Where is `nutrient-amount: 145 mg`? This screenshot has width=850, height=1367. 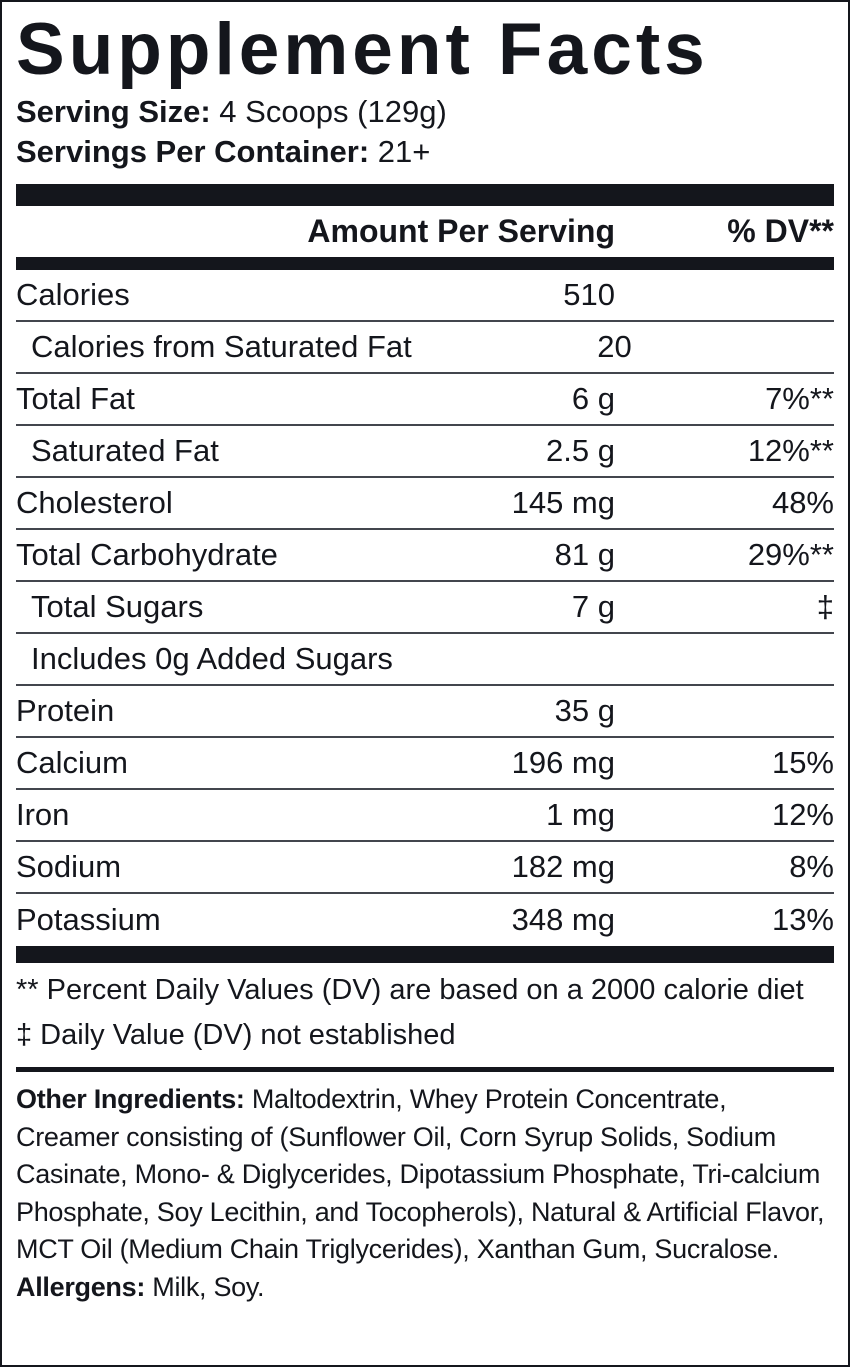
nutrient-amount: 145 mg is located at coordinates (563, 503).